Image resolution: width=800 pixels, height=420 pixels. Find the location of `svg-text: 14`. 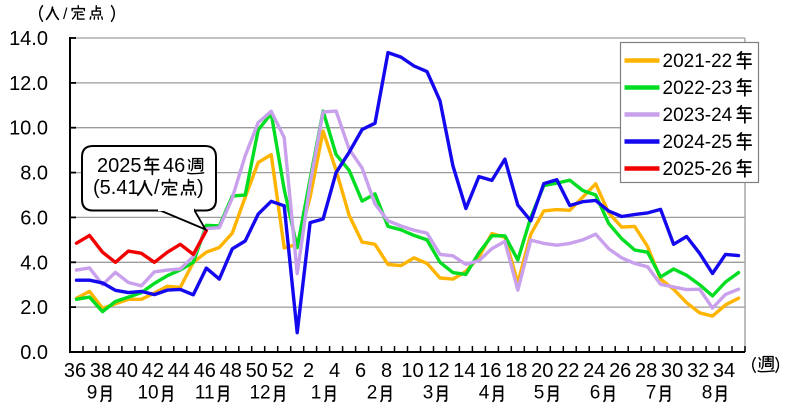

svg-text: 14 is located at coordinates (464, 371).